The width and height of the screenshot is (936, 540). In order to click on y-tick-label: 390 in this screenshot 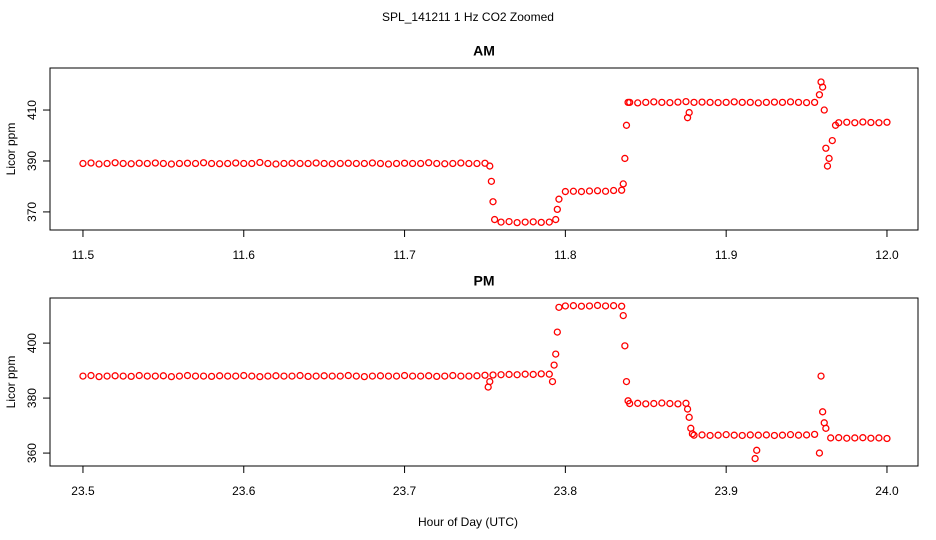, I will do `click(32, 161)`.